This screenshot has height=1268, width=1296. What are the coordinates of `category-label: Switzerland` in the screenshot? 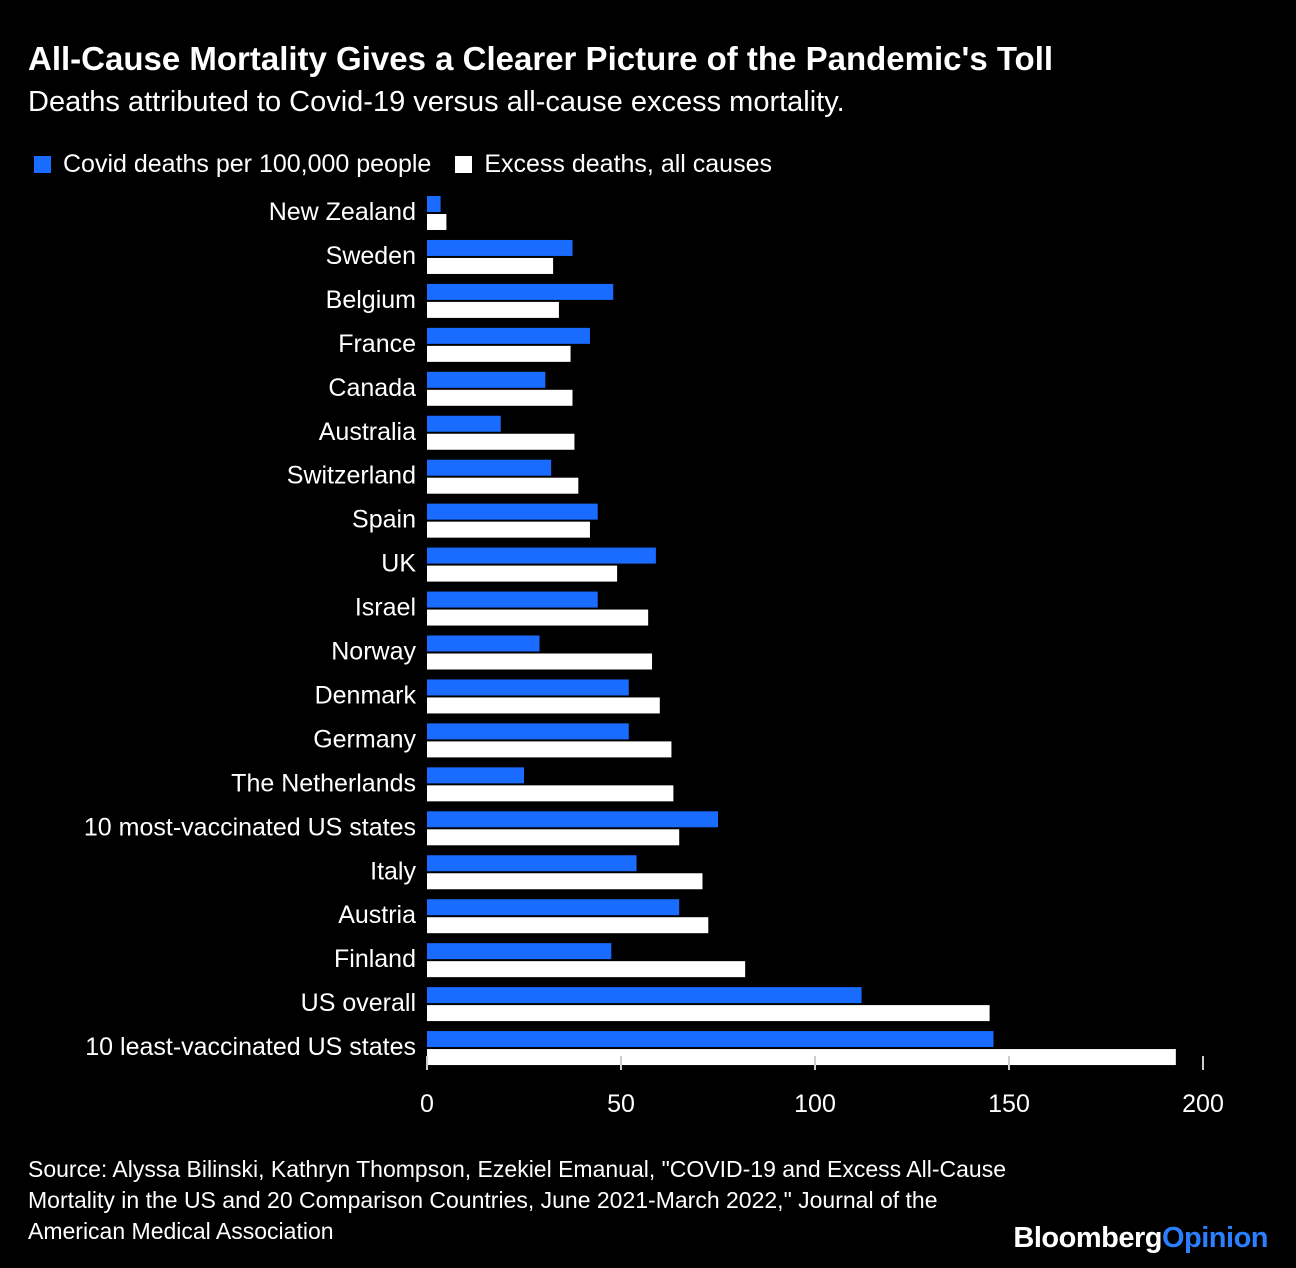 It's located at (351, 476).